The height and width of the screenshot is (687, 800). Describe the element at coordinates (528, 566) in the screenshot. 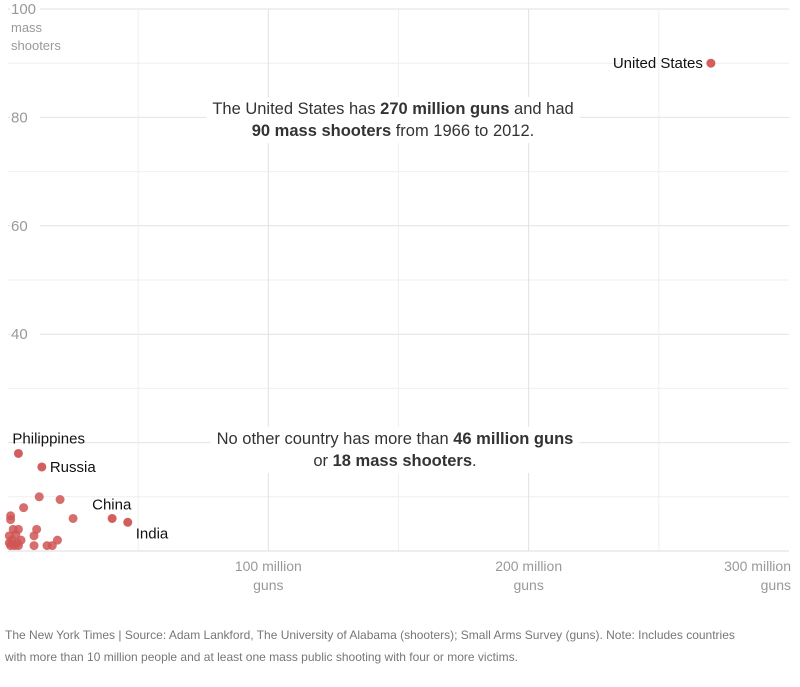

I see `x-tick-label: 200 million` at that location.